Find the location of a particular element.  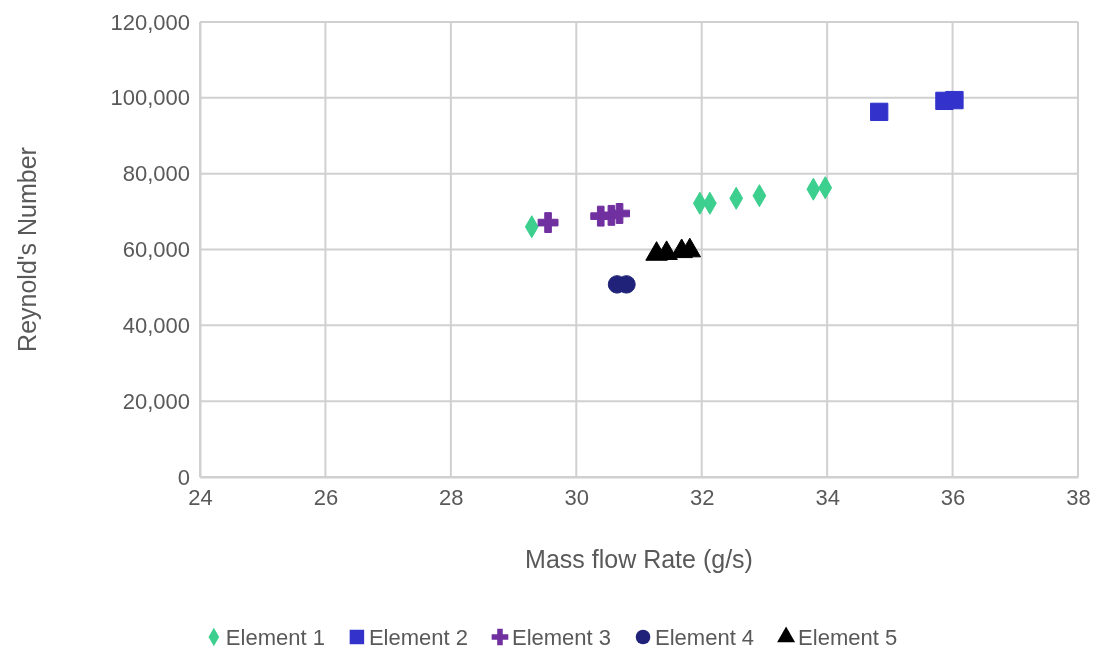

y-tick-label: 60,000 is located at coordinates (156, 250).